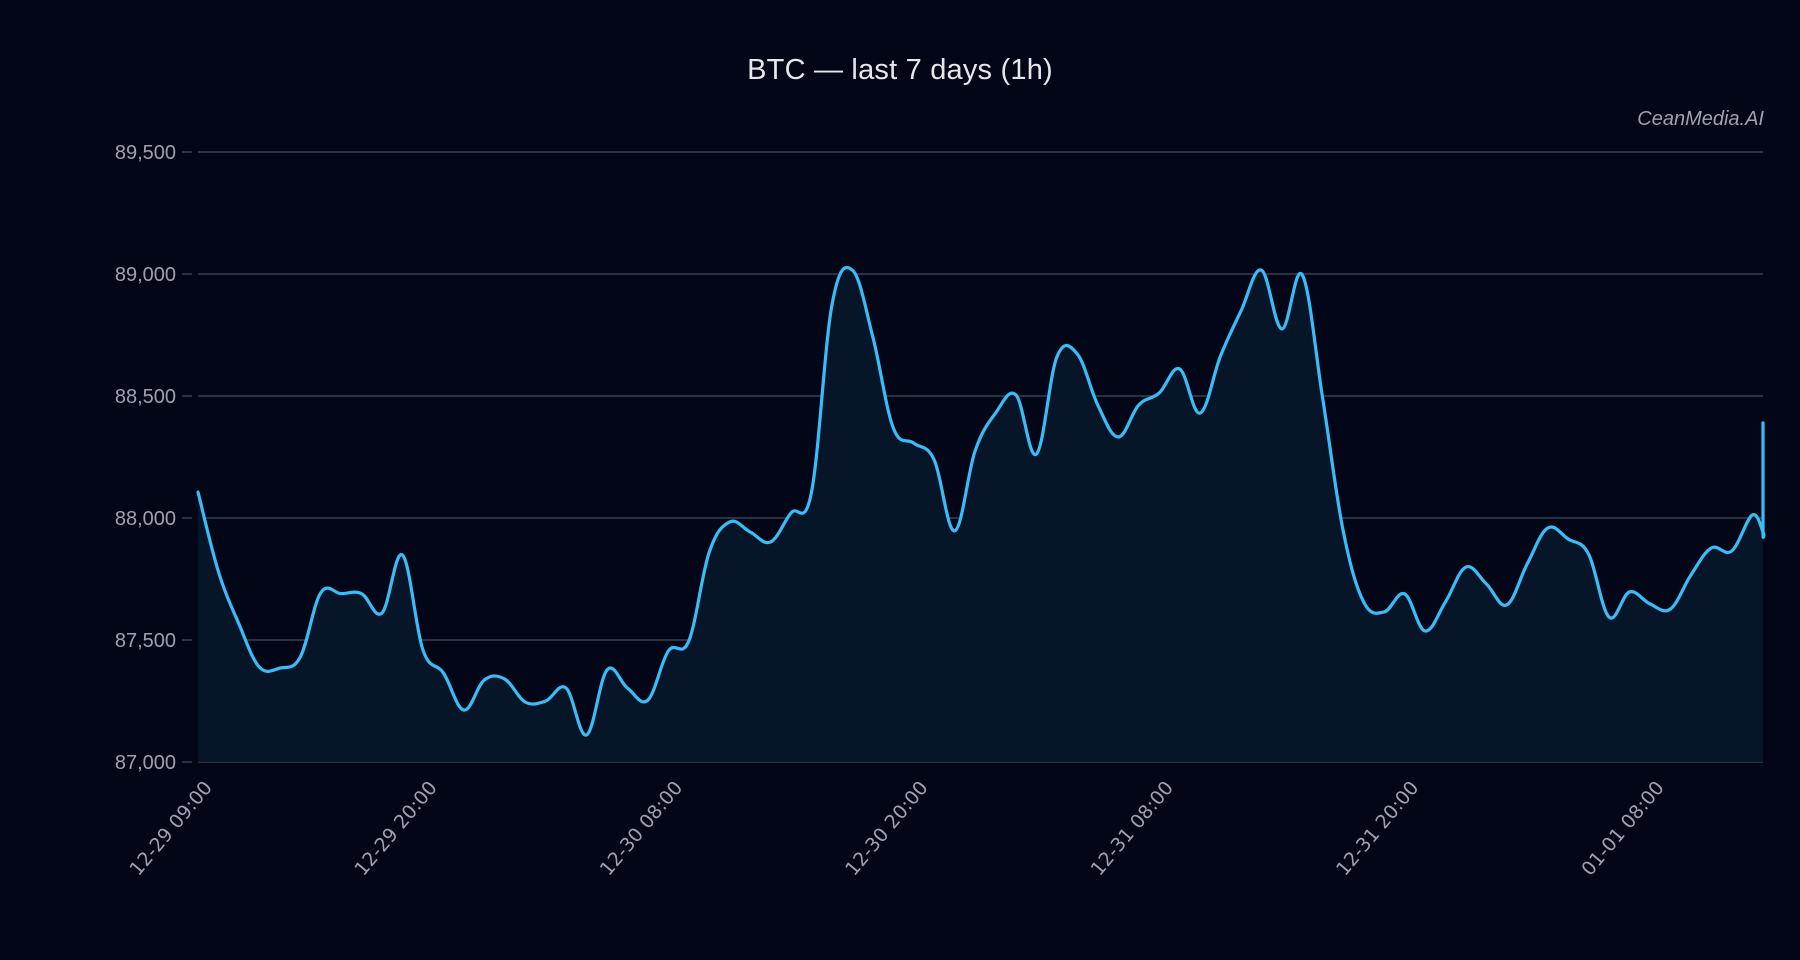 The width and height of the screenshot is (1800, 960). What do you see at coordinates (145, 275) in the screenshot?
I see `y-tick-label: 89,000` at bounding box center [145, 275].